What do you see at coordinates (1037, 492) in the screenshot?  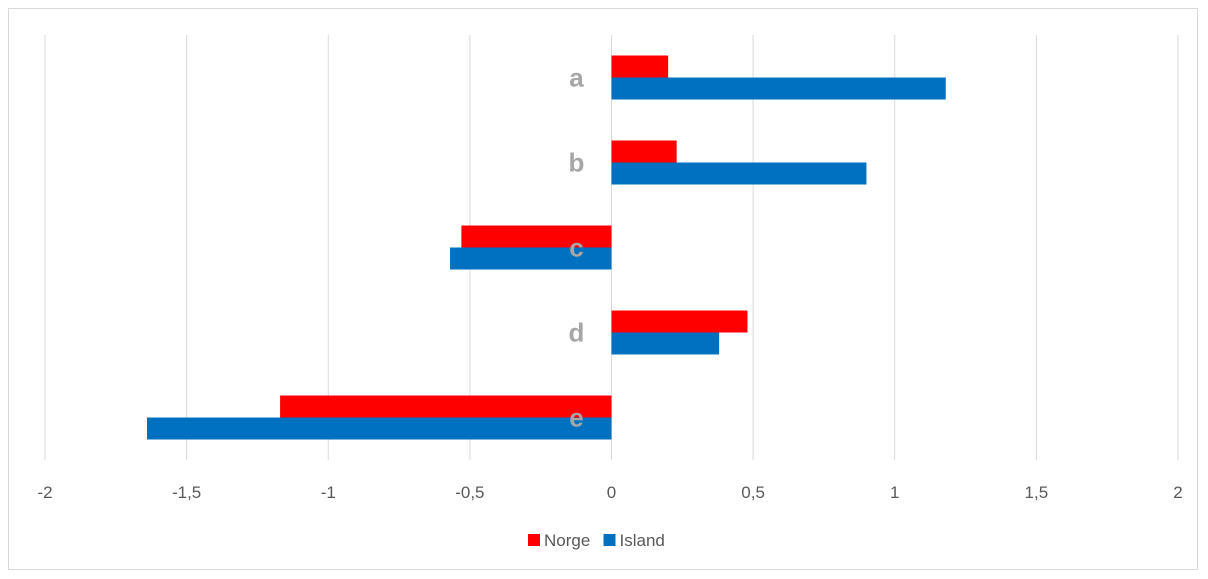 I see `x-tick-label: 1,5` at bounding box center [1037, 492].